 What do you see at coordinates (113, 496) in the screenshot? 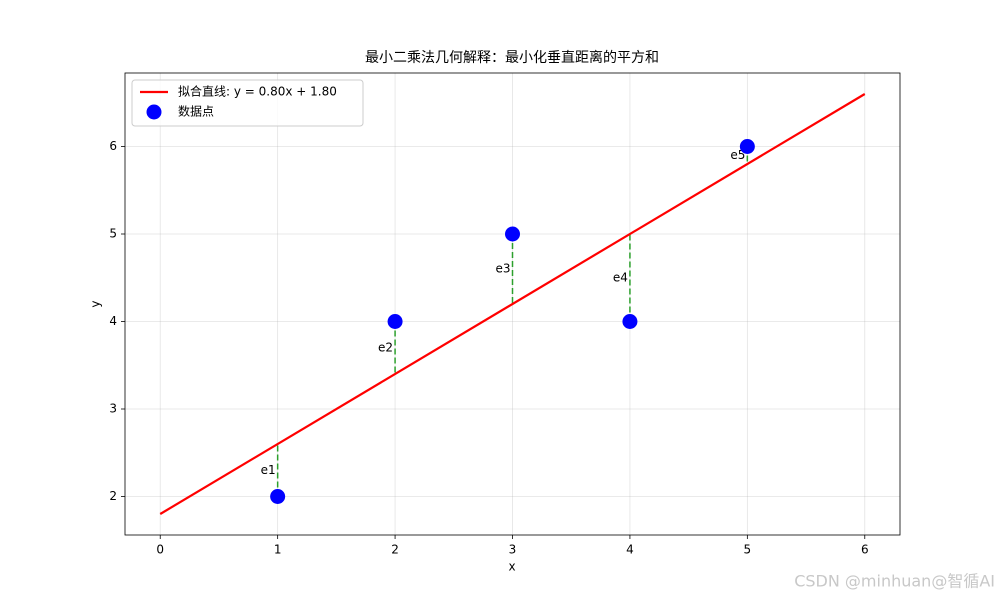
I see `y-tick-label: 2` at bounding box center [113, 496].